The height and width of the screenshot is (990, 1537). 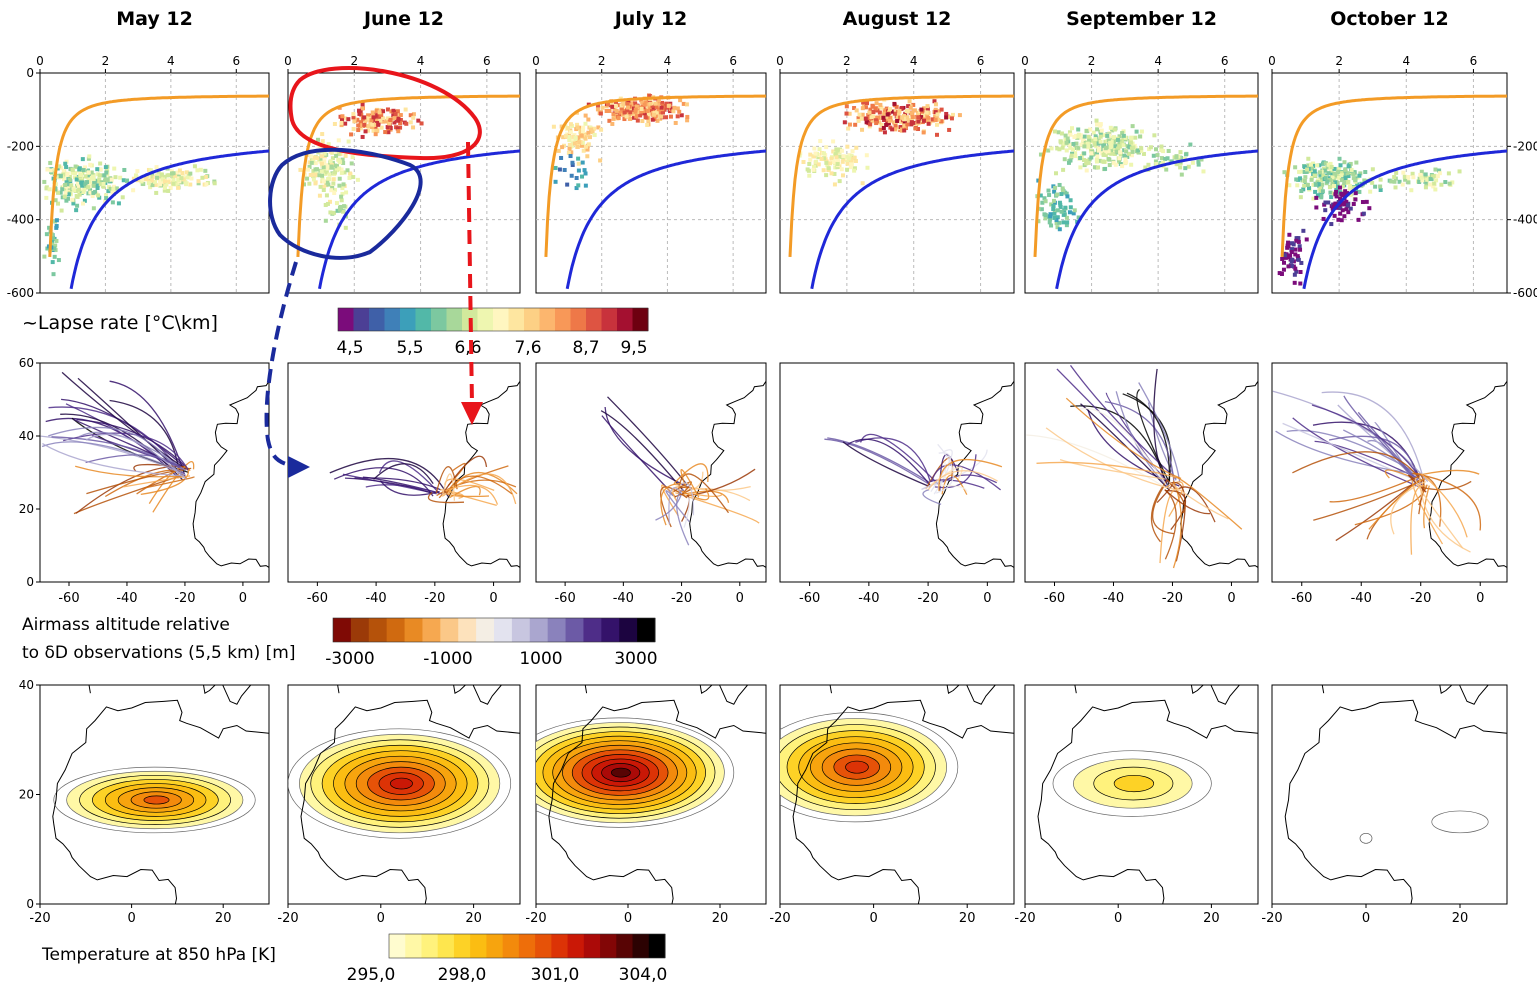 I want to click on temperature-panel: -20 0 20, so click(x=149, y=805).